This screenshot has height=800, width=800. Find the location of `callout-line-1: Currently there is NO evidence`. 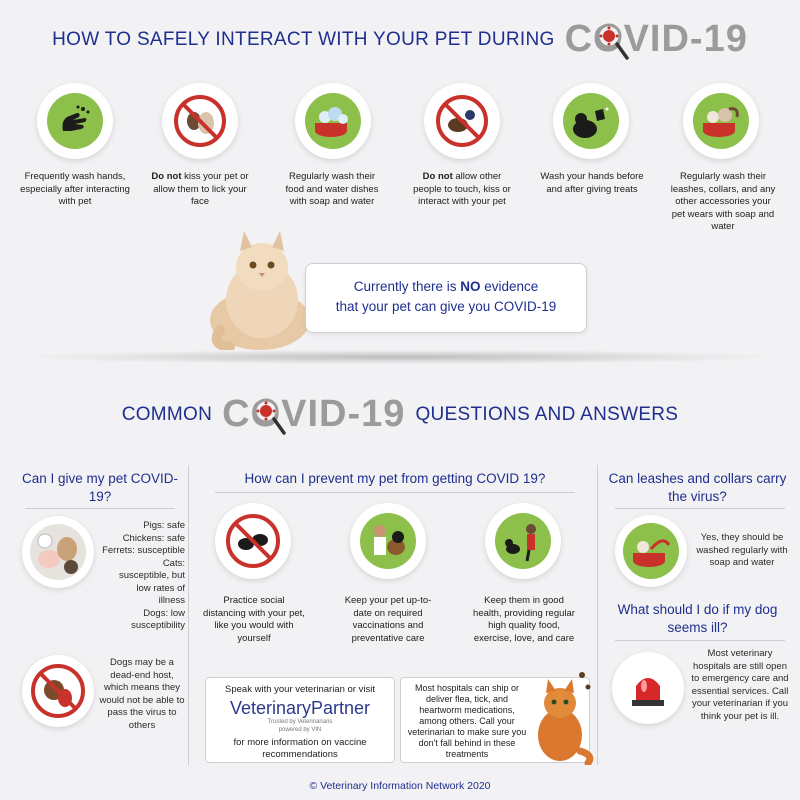

callout-line-1: Currently there is NO evidence is located at coordinates (446, 286).